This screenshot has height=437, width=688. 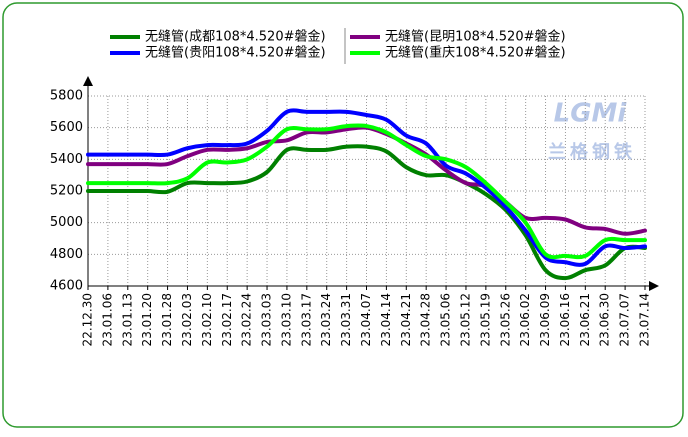 What do you see at coordinates (591, 114) in the screenshot?
I see `watermark-logo: LGMi` at bounding box center [591, 114].